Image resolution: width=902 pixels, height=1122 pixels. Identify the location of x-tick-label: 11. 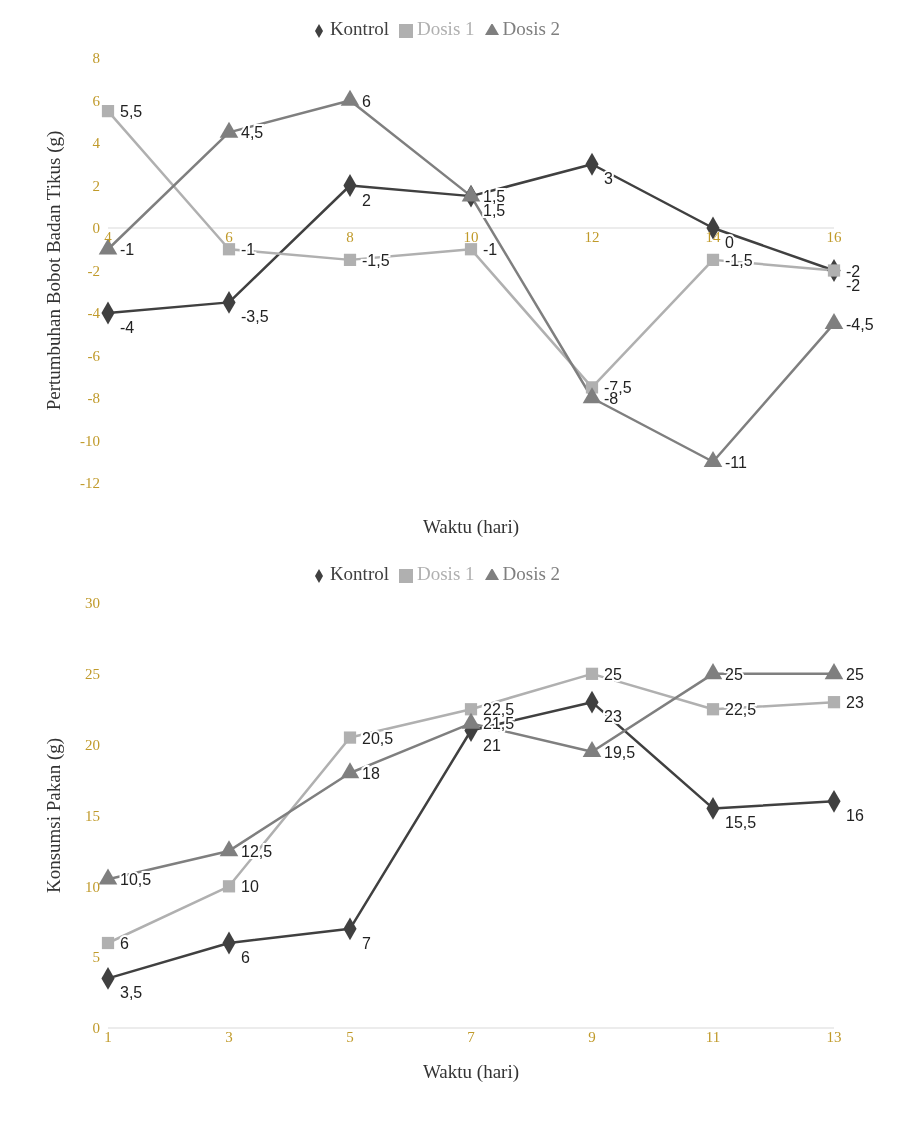
(713, 1037).